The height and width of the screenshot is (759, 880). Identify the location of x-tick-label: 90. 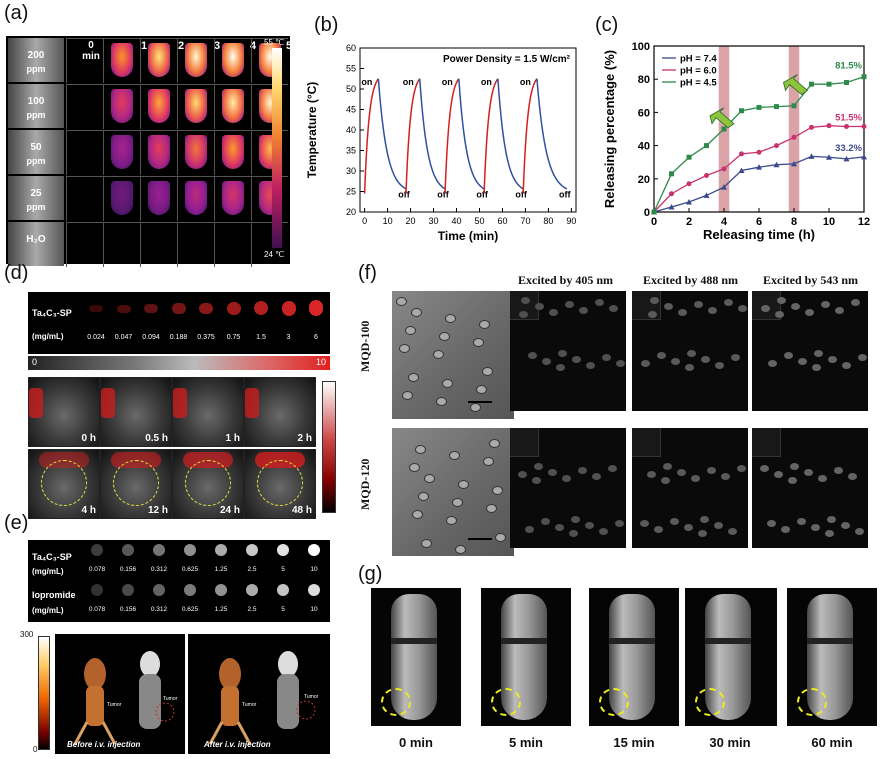
(571, 221).